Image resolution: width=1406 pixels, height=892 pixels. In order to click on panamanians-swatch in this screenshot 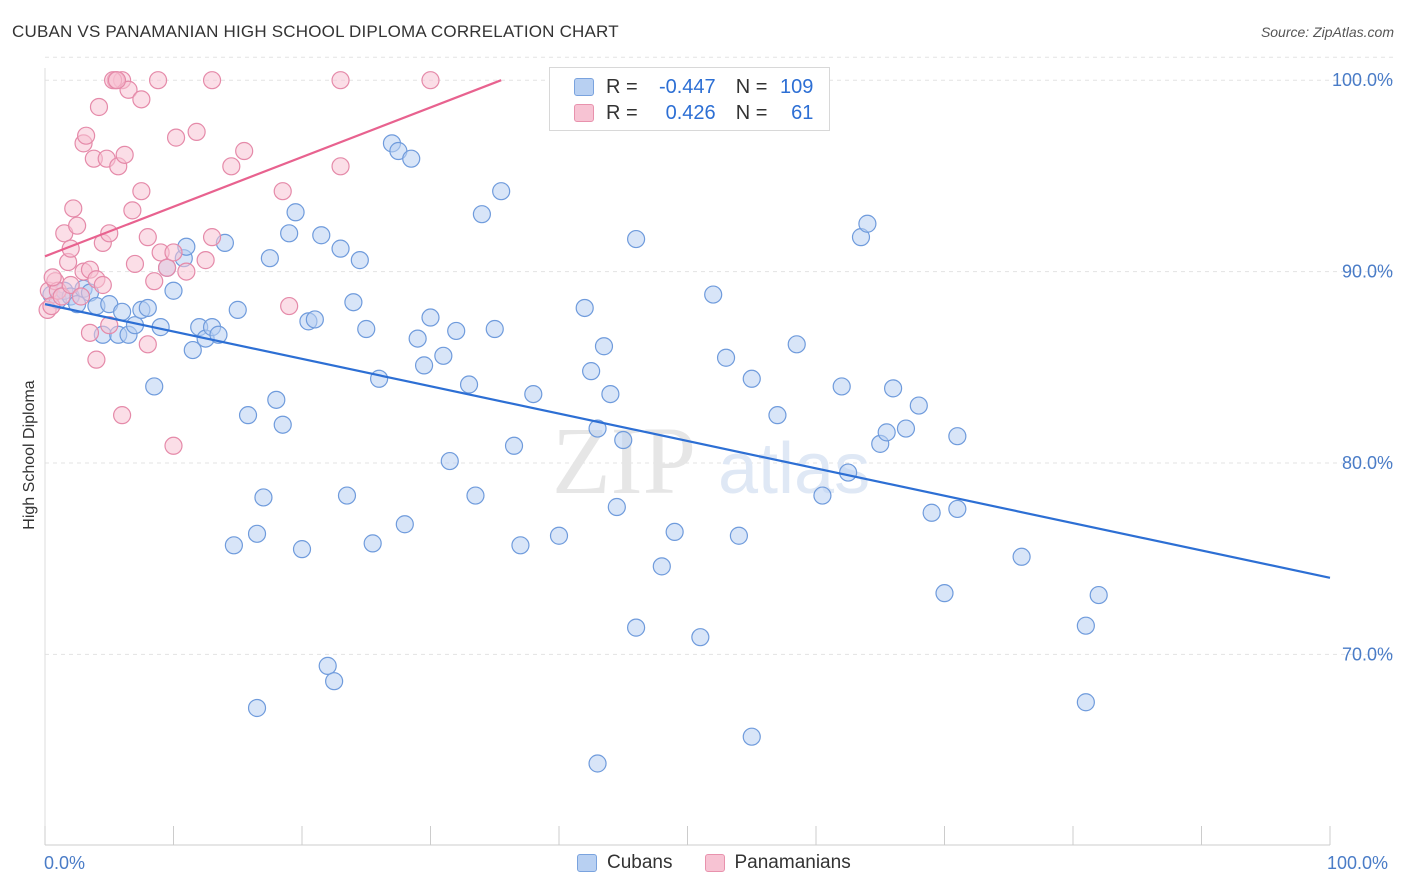, I will do `click(584, 113)`.